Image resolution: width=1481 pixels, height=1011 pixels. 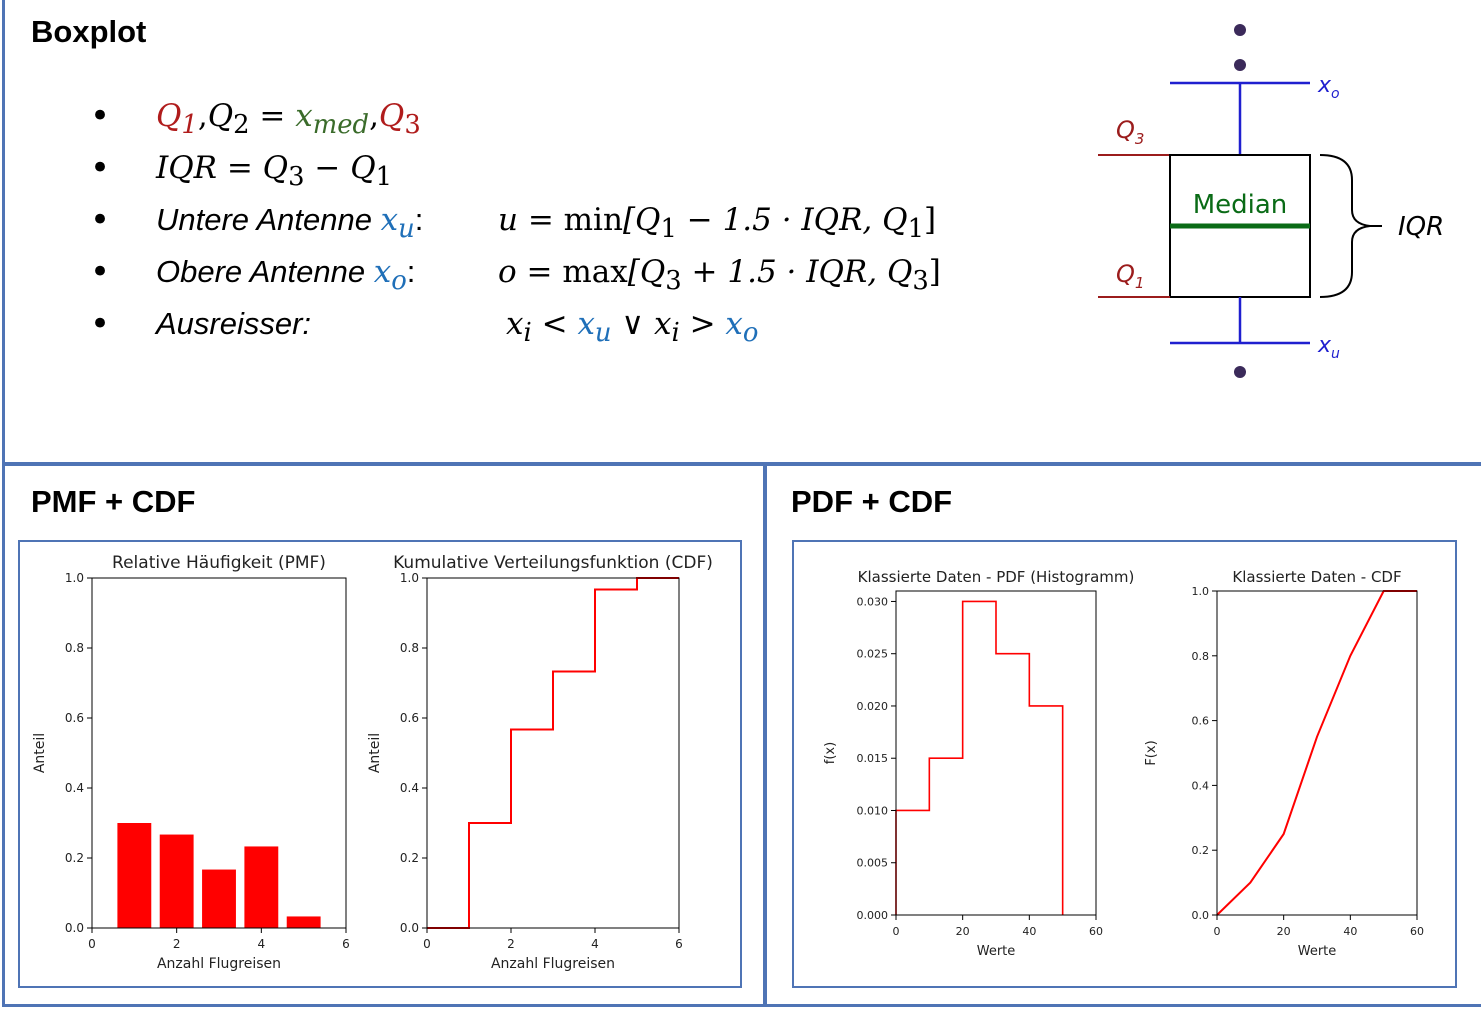 What do you see at coordinates (873, 863) in the screenshot?
I see `y-tick-label: 0.005` at bounding box center [873, 863].